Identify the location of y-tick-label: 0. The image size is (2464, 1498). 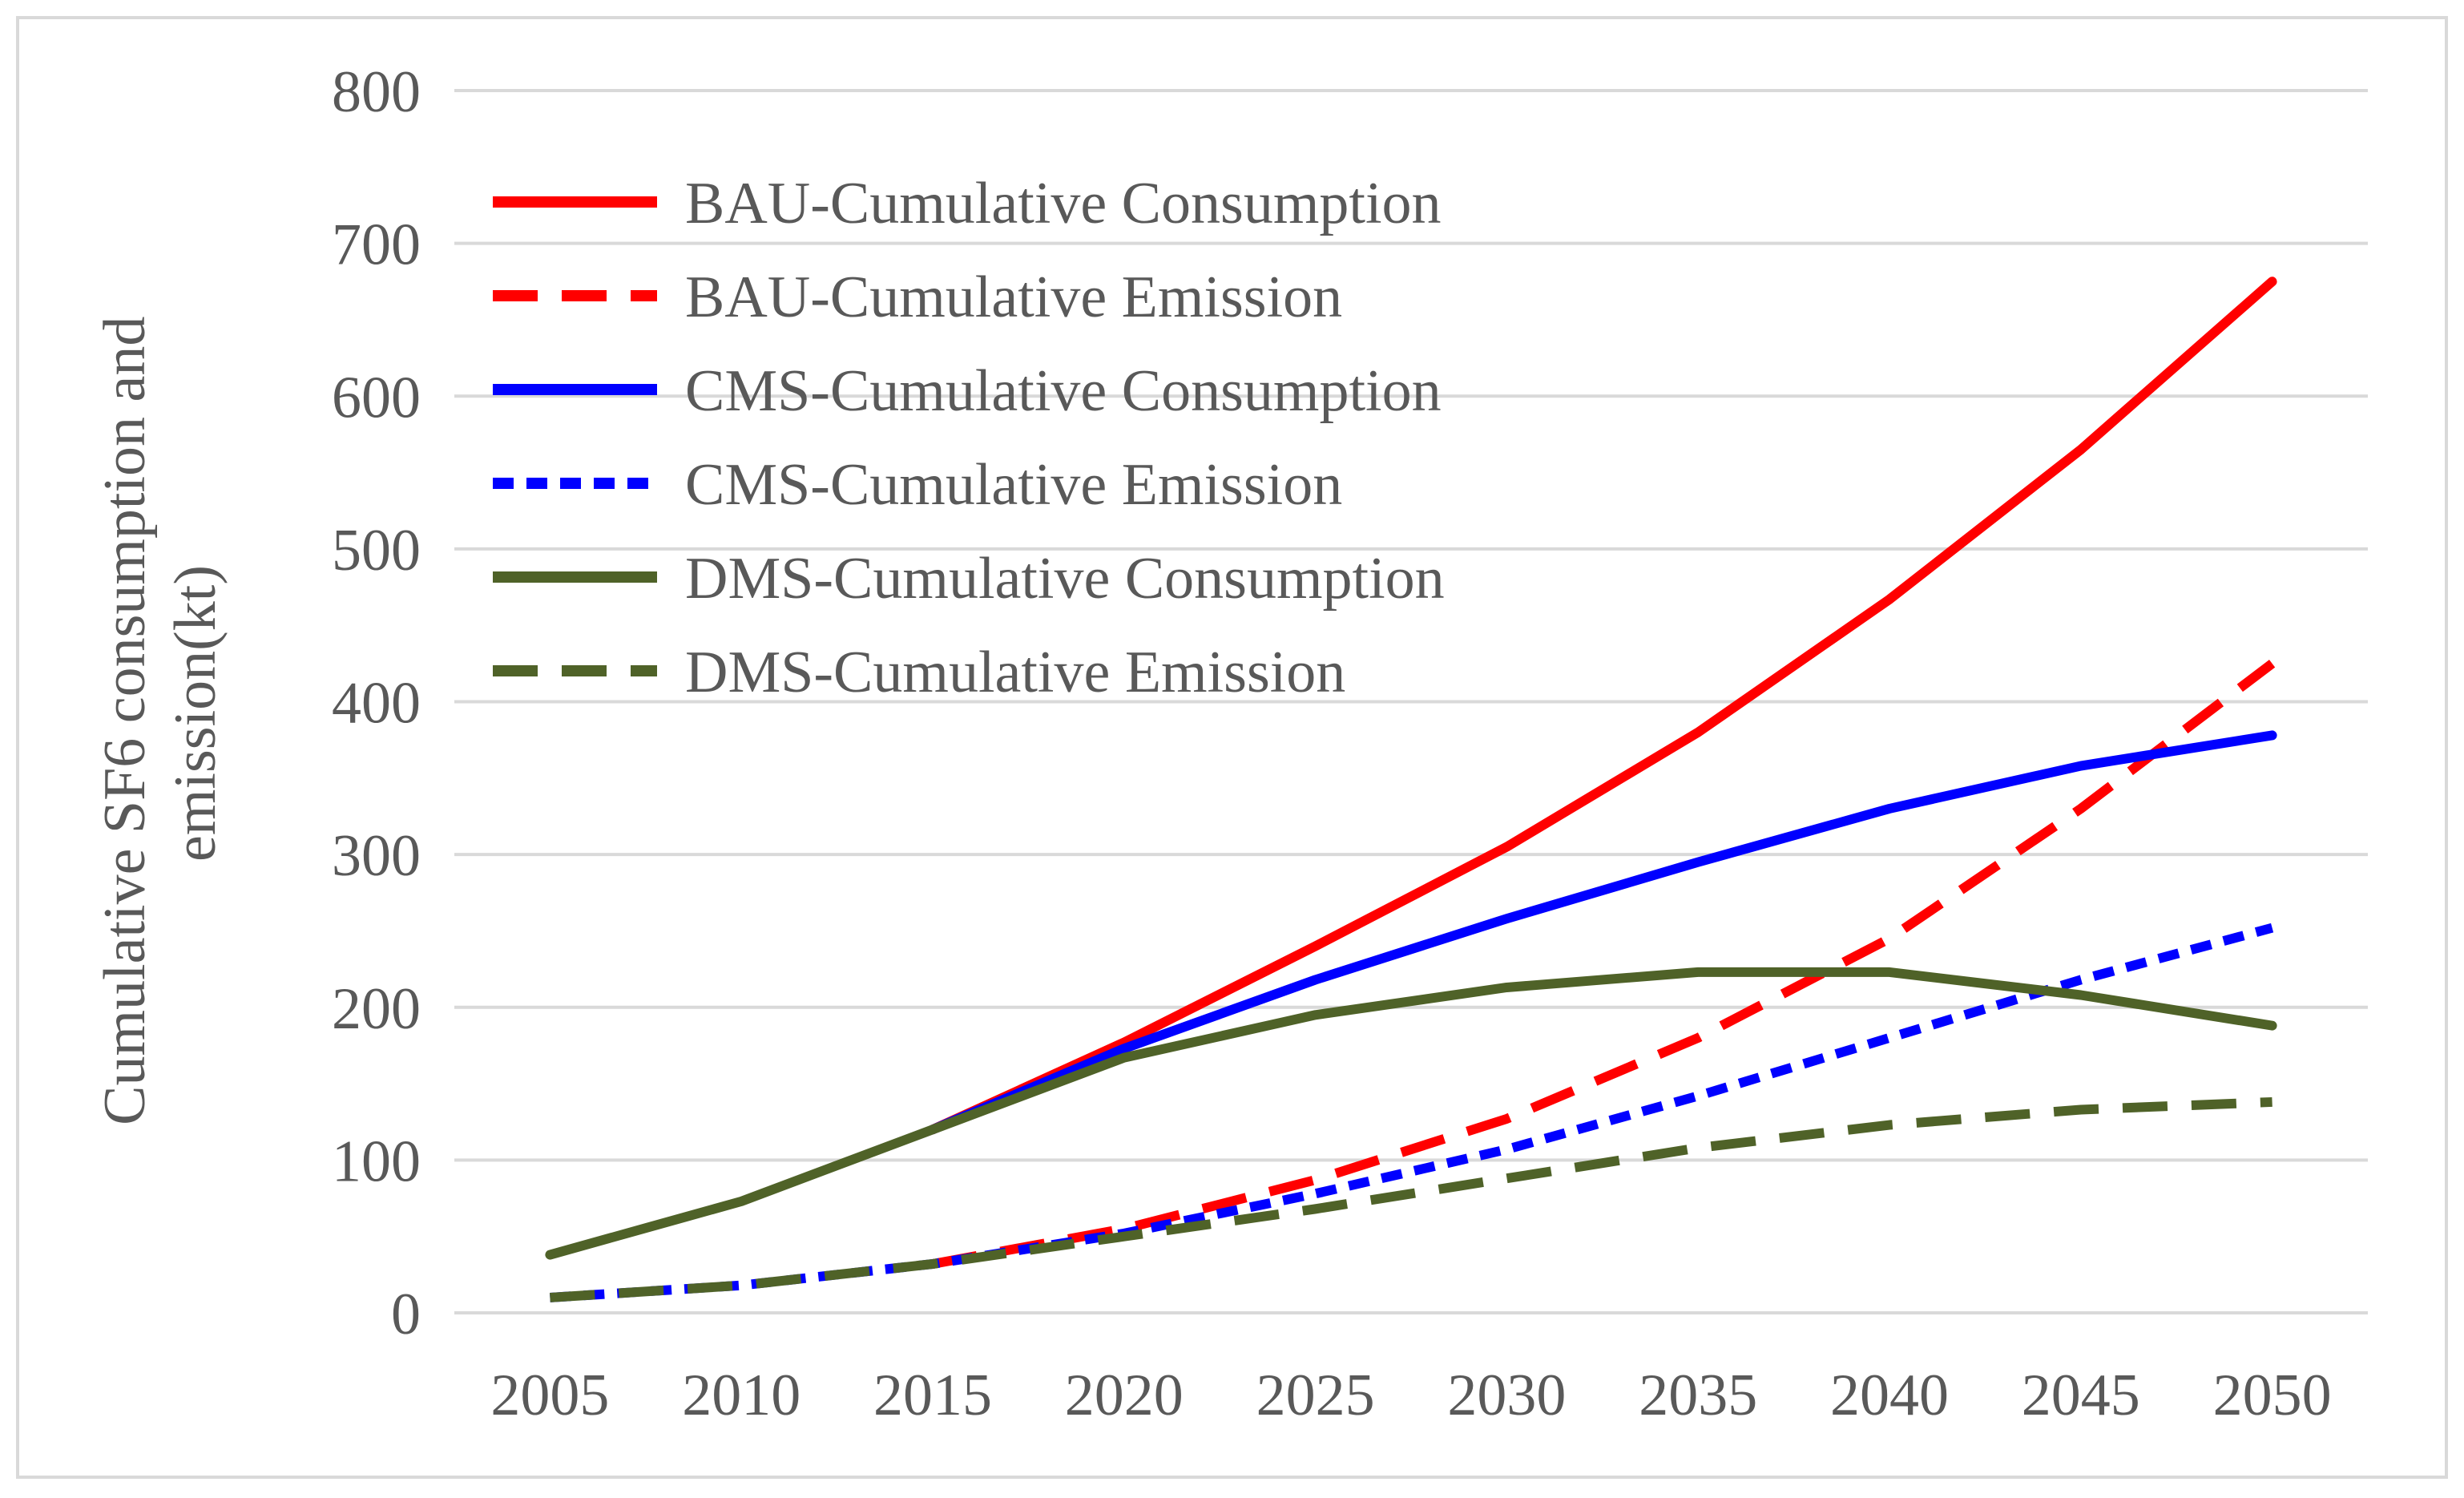
(406, 1314).